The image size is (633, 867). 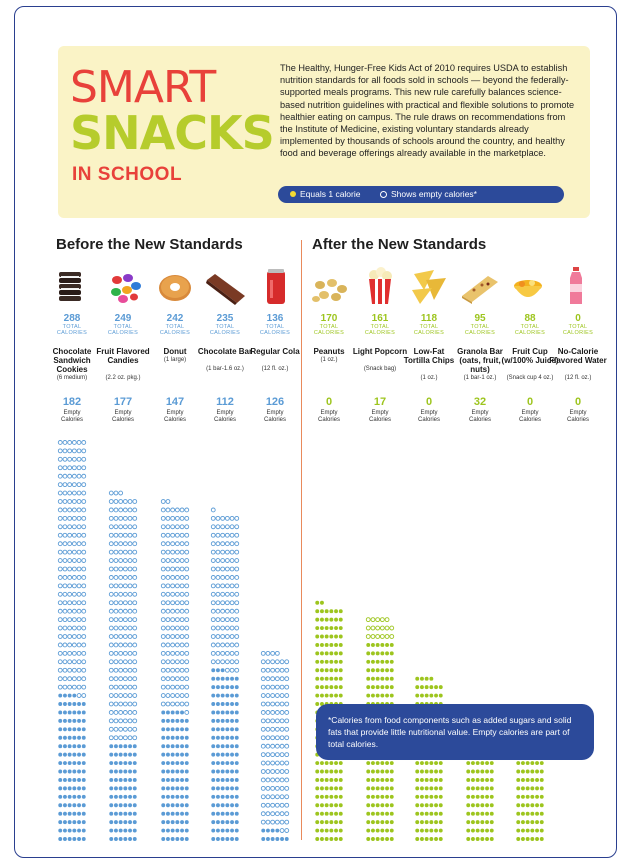 I want to click on empty-calories-label: Calories, so click(x=379, y=420).